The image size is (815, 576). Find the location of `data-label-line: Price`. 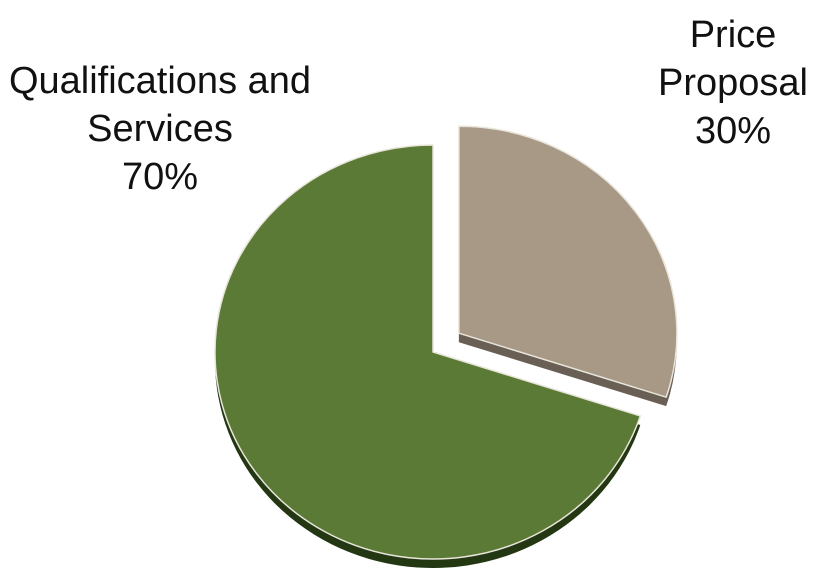

data-label-line: Price is located at coordinates (733, 35).